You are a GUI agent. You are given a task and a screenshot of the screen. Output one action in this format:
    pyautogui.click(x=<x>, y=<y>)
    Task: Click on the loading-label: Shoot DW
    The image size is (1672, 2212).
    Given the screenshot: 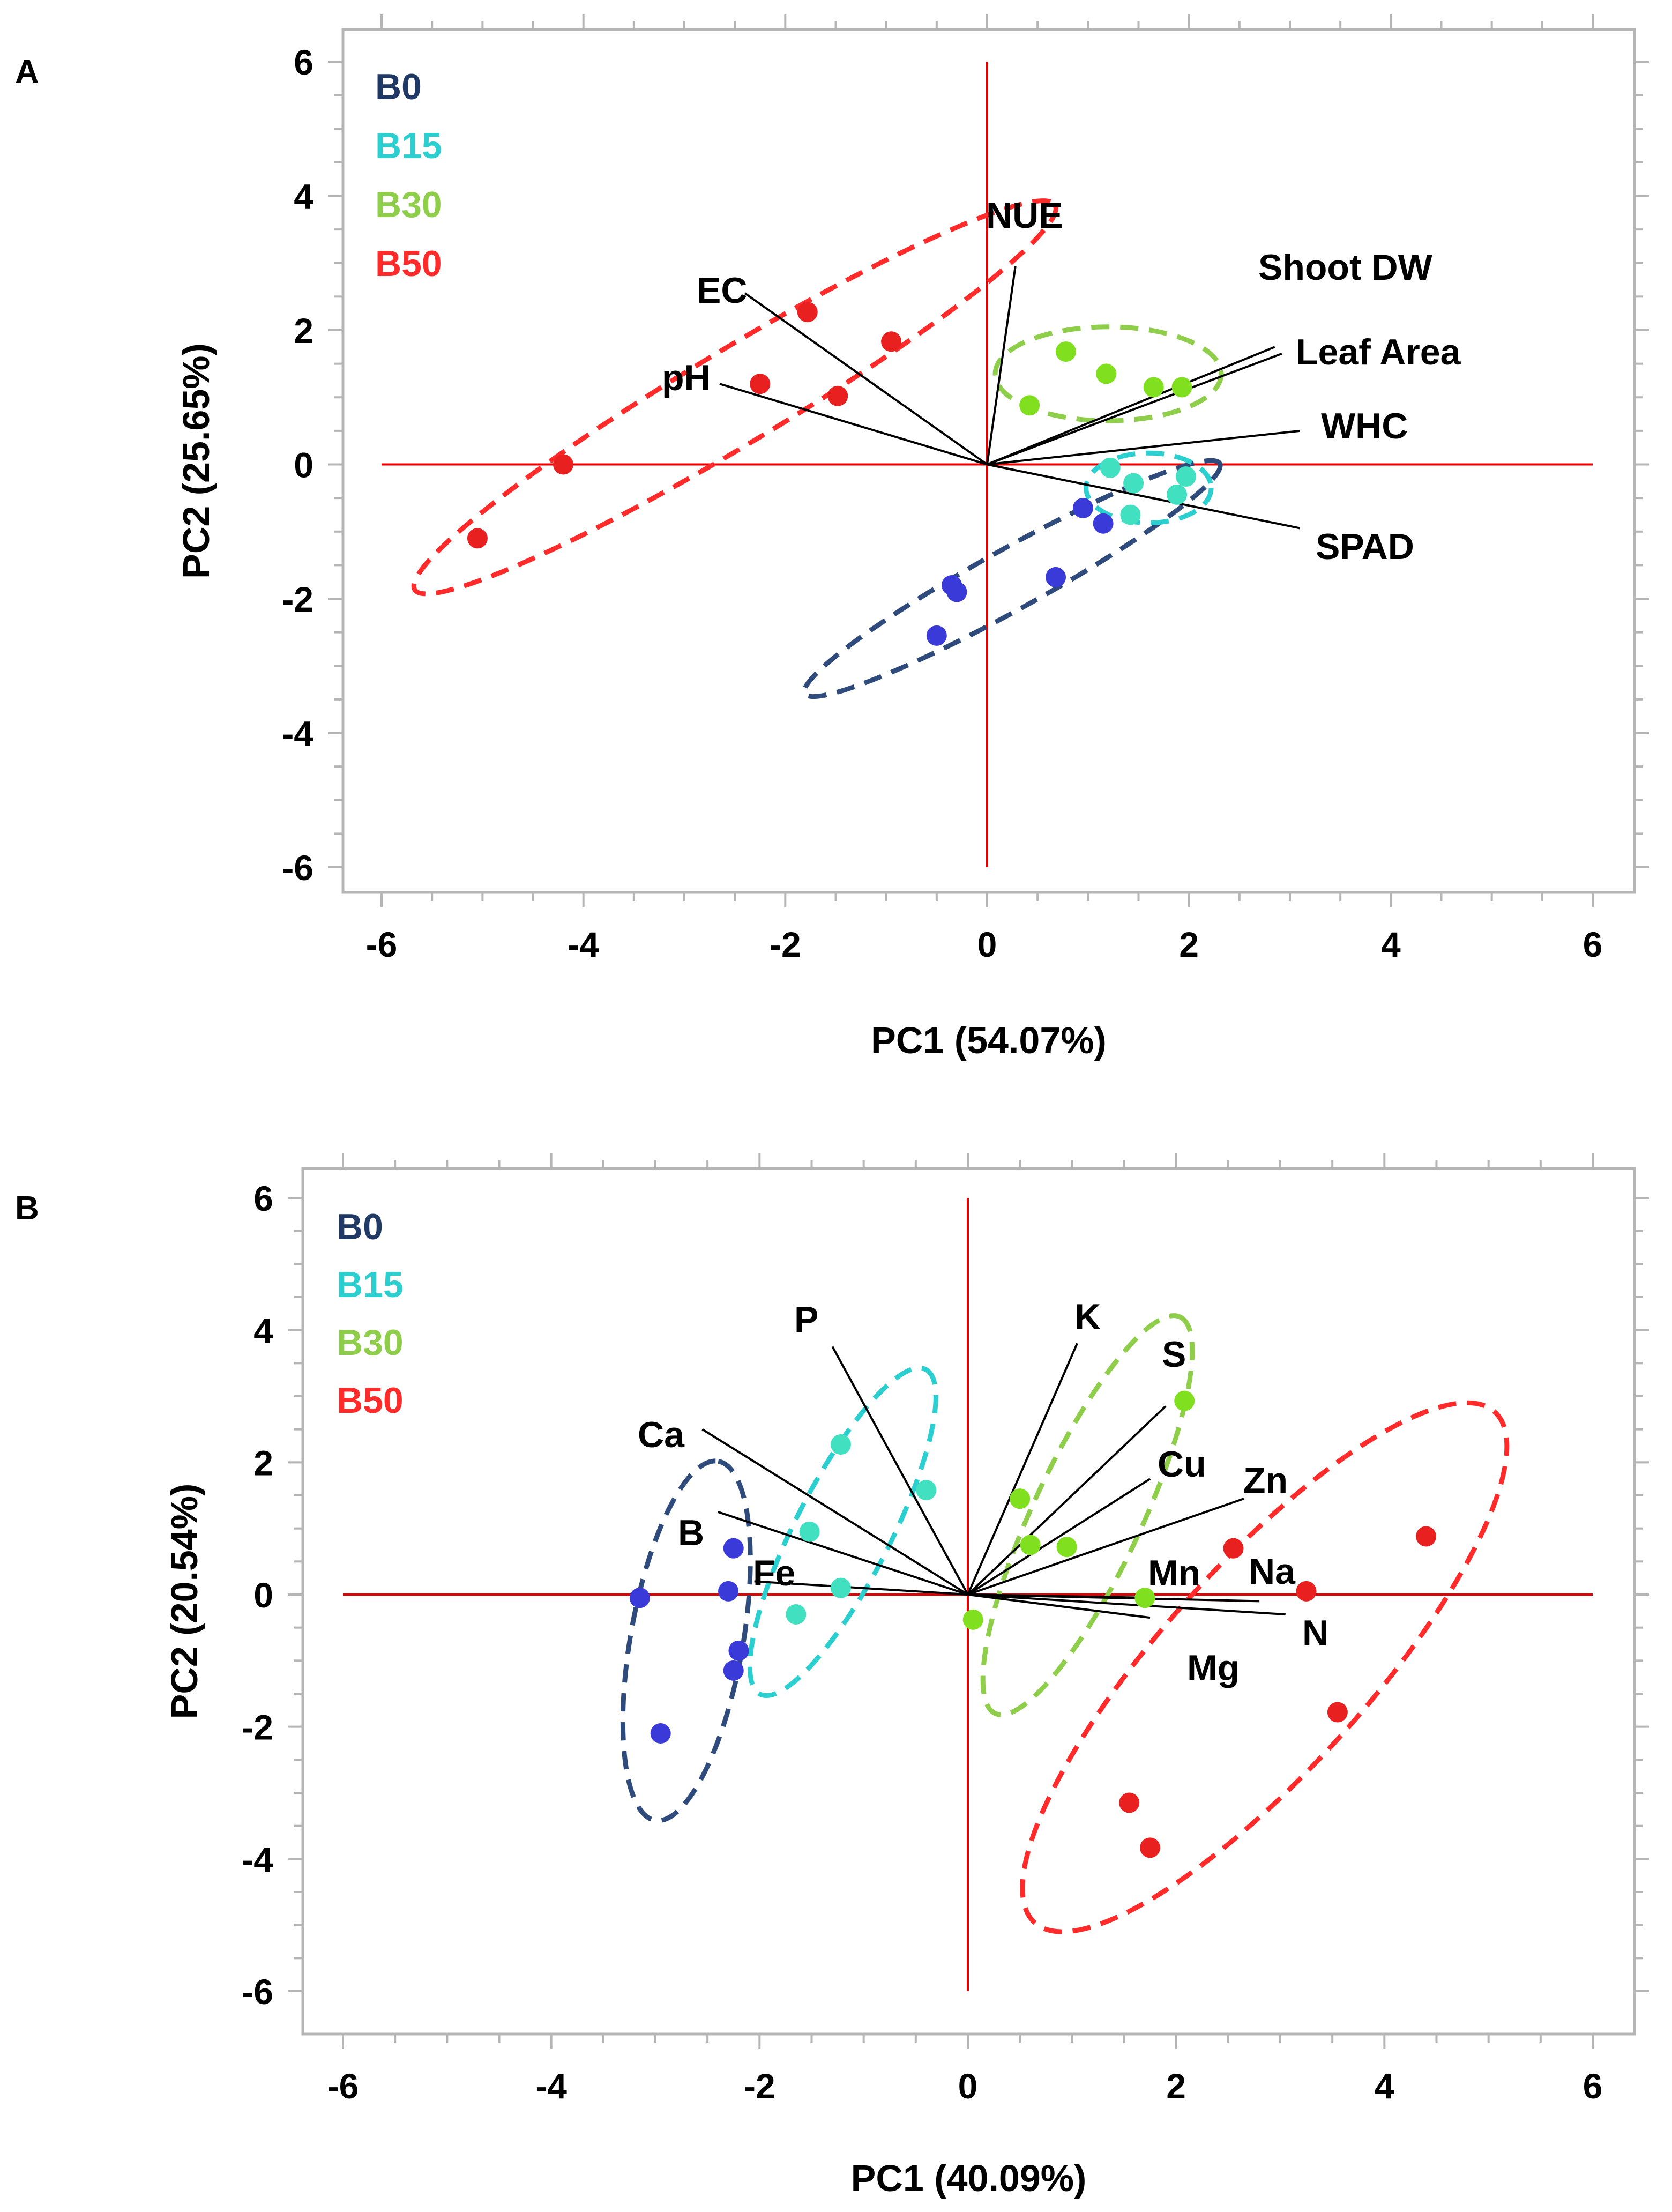 What is the action you would take?
    pyautogui.click(x=1345, y=268)
    